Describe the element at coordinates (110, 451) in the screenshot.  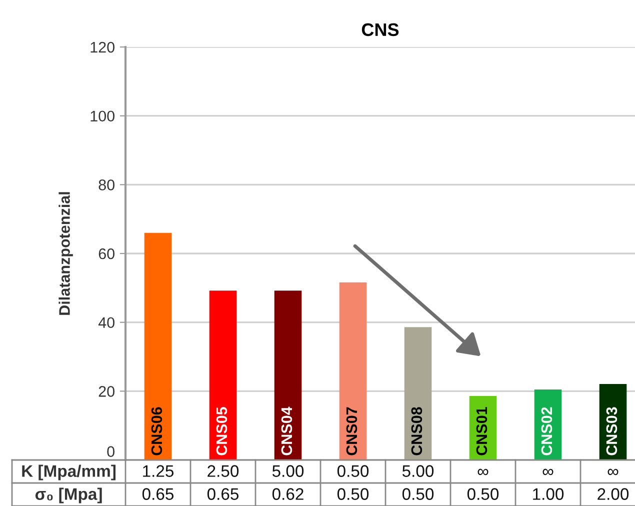
I see `y-tick-label: 0` at that location.